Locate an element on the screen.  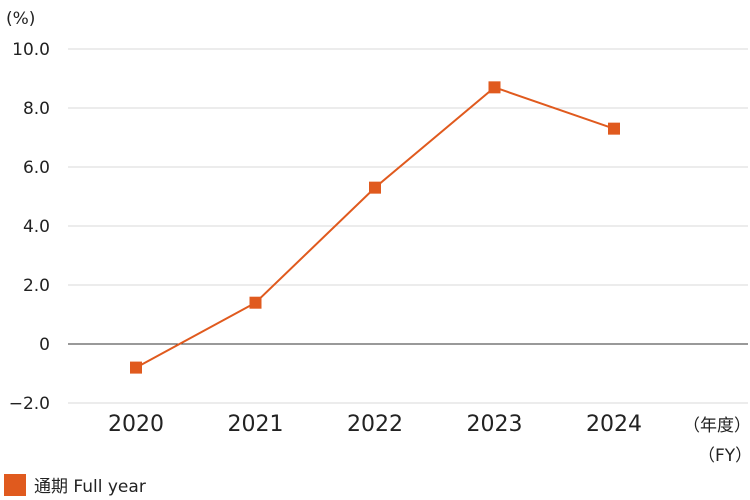
y-tick-label: 4.0 is located at coordinates (36, 227).